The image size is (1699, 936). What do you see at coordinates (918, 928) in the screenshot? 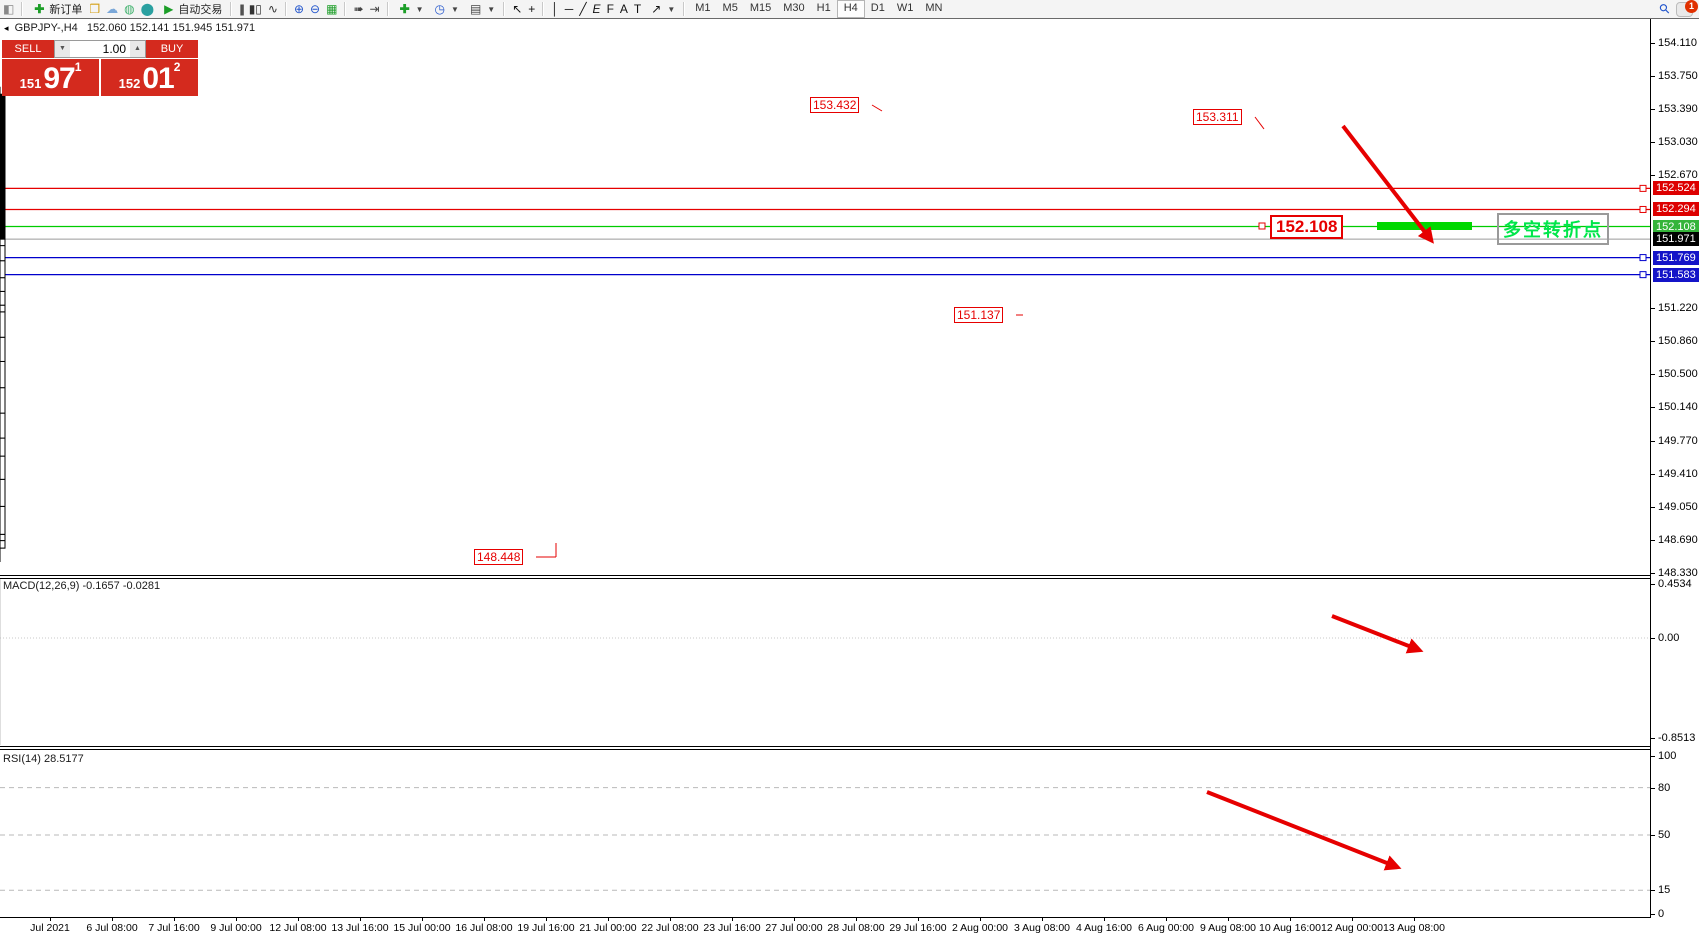
I see `time-tick-label: 29 Jul 16:00` at bounding box center [918, 928].